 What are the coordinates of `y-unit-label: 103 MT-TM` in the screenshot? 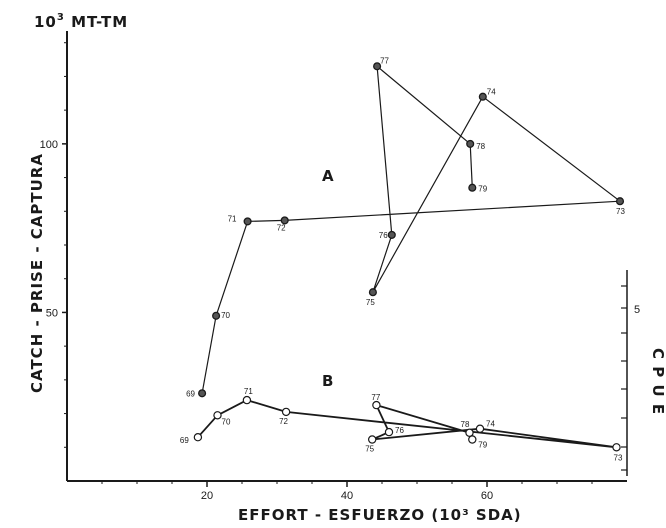 It's located at (81, 21).